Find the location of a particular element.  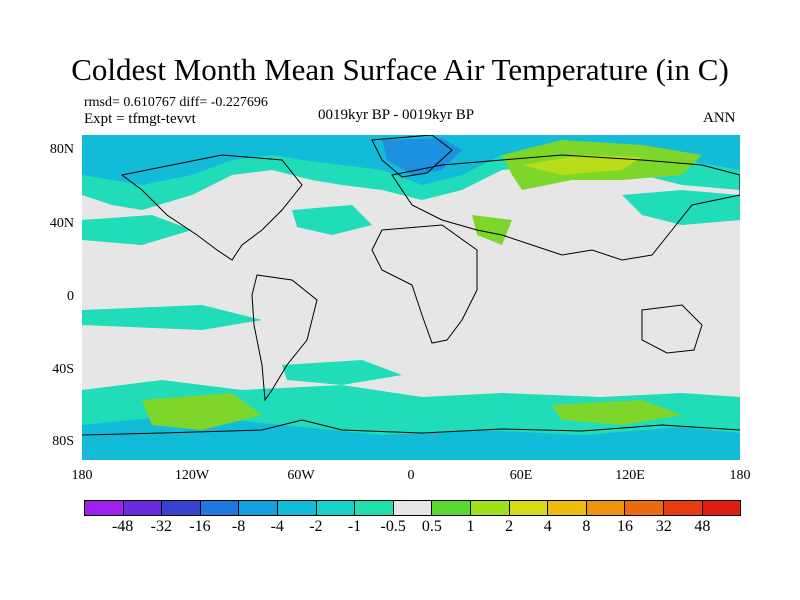

greenland-outline is located at coordinates (412, 156).